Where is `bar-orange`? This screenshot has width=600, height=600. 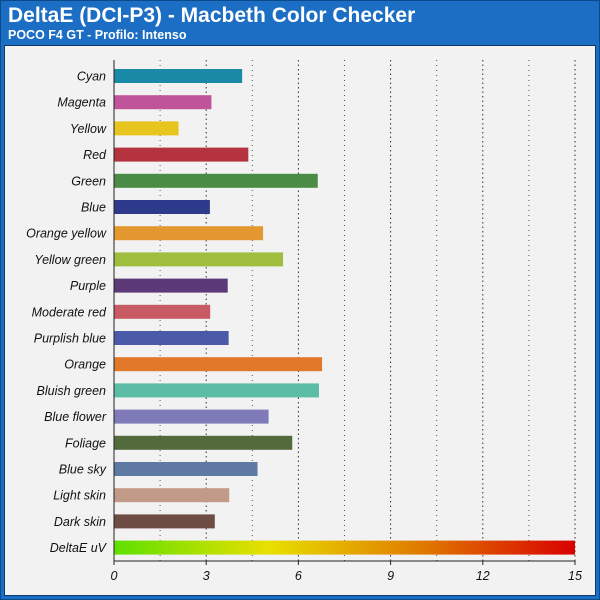
bar-orange is located at coordinates (218, 364).